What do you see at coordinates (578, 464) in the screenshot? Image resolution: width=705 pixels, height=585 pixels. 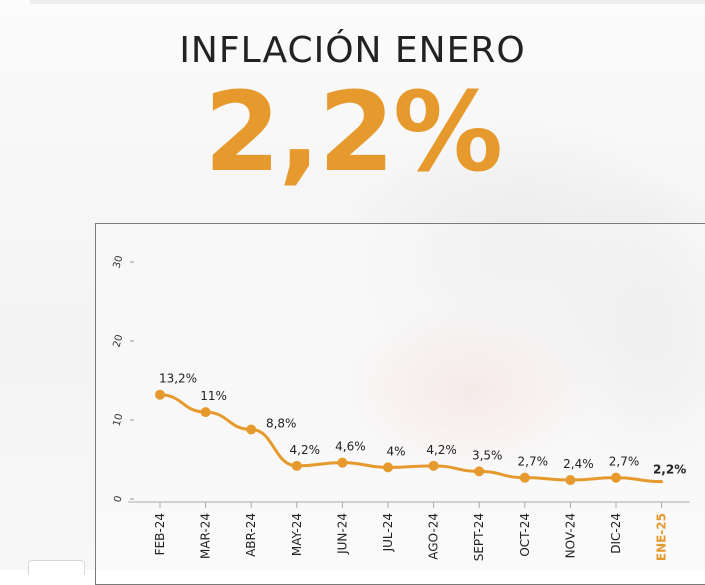 I see `data-label: 2,4%` at bounding box center [578, 464].